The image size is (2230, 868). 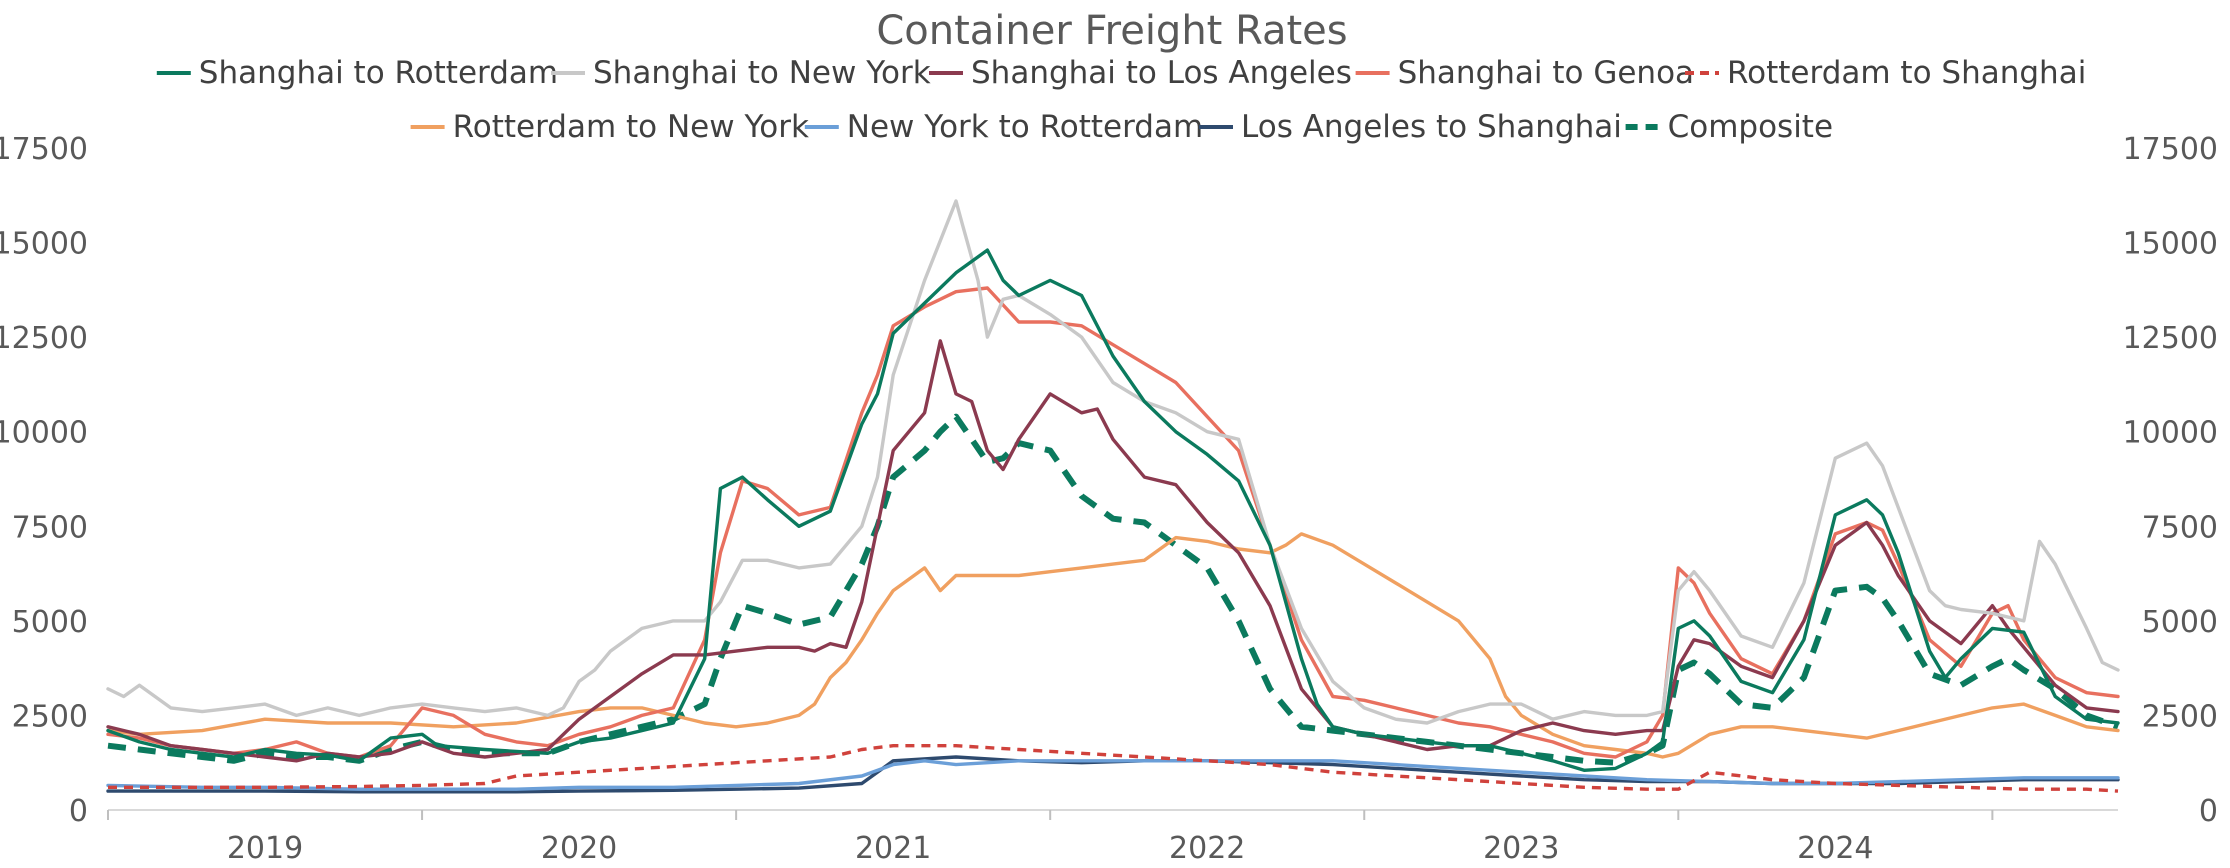 I want to click on legend-item: Composite, so click(x=1729, y=127).